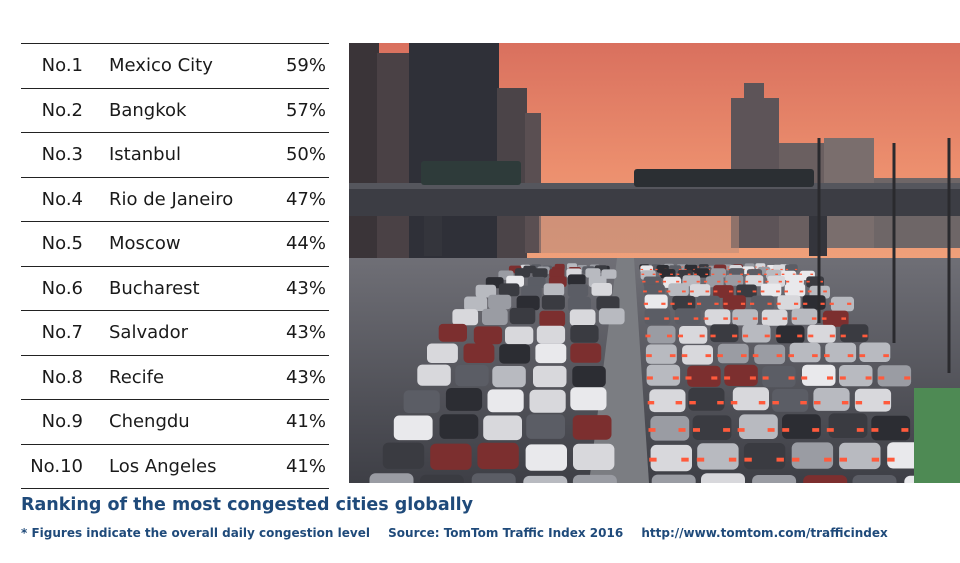 The height and width of the screenshot is (563, 960). I want to click on rank-number: No.8, so click(62, 377).